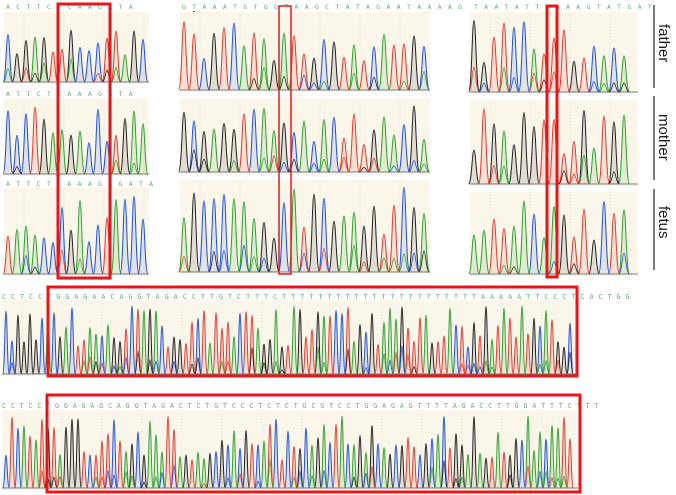  Describe the element at coordinates (70, 7) in the screenshot. I see `sequence-a-row1: A C T T C T C A A G A T A` at that location.